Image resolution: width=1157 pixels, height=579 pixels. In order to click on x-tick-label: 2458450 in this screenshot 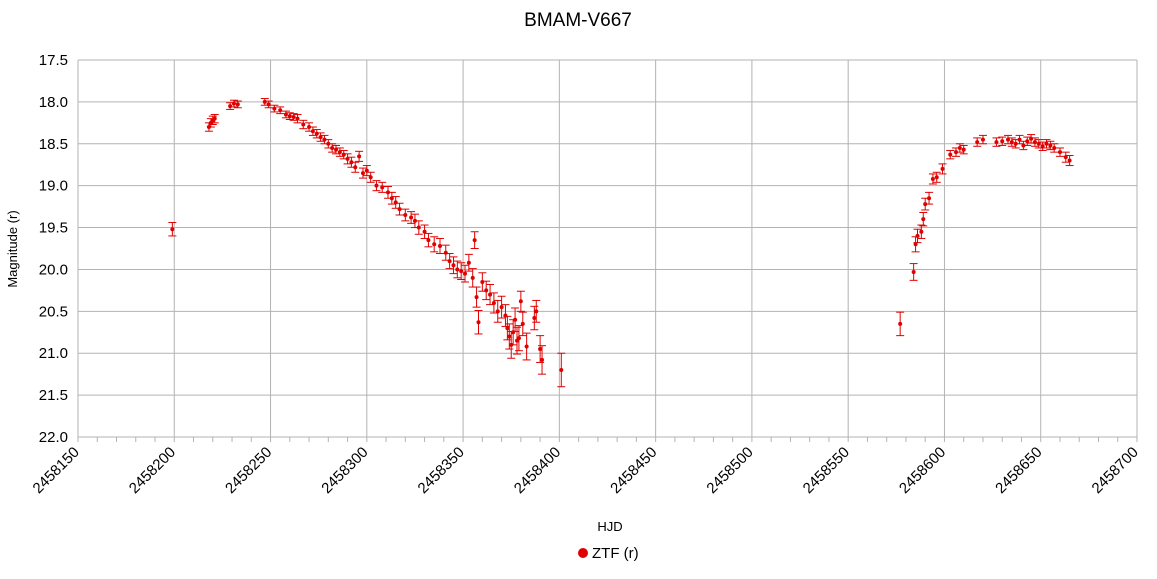, I will do `click(633, 470)`.